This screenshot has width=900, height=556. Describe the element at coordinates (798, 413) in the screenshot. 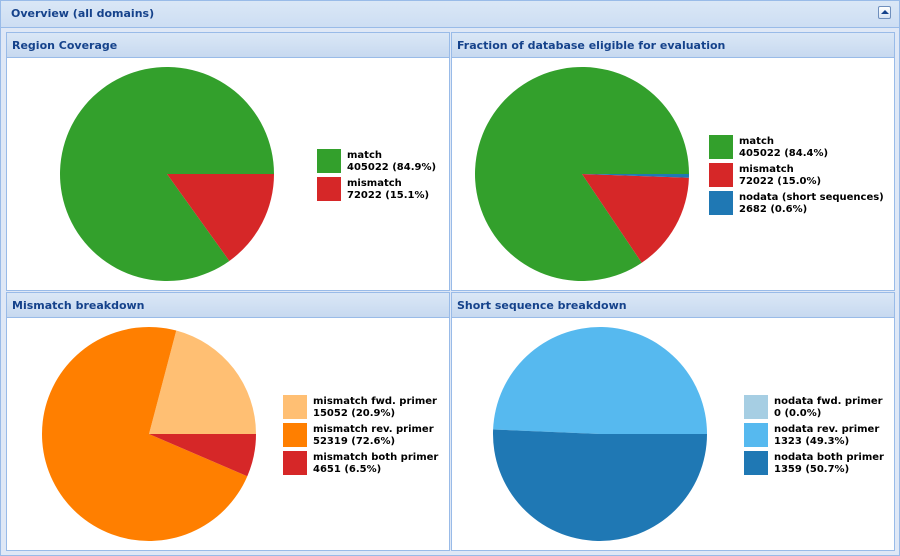

I see `legend-value: 0 (0.0%)` at that location.